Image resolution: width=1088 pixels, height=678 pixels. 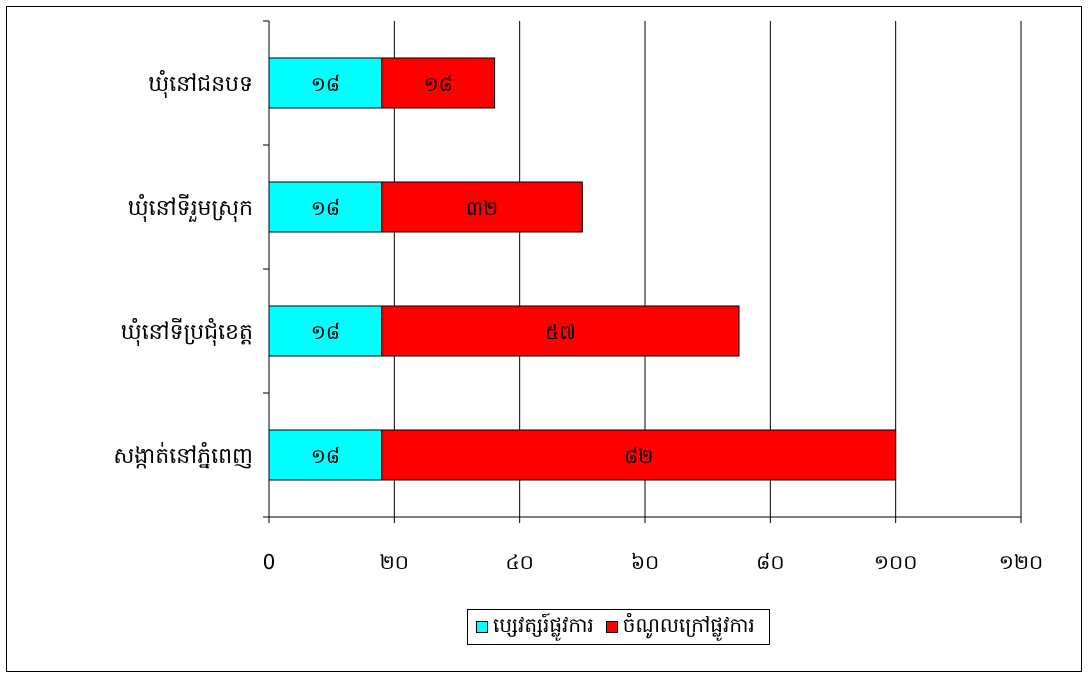 I want to click on data-label: ៥៧, so click(x=560, y=332).